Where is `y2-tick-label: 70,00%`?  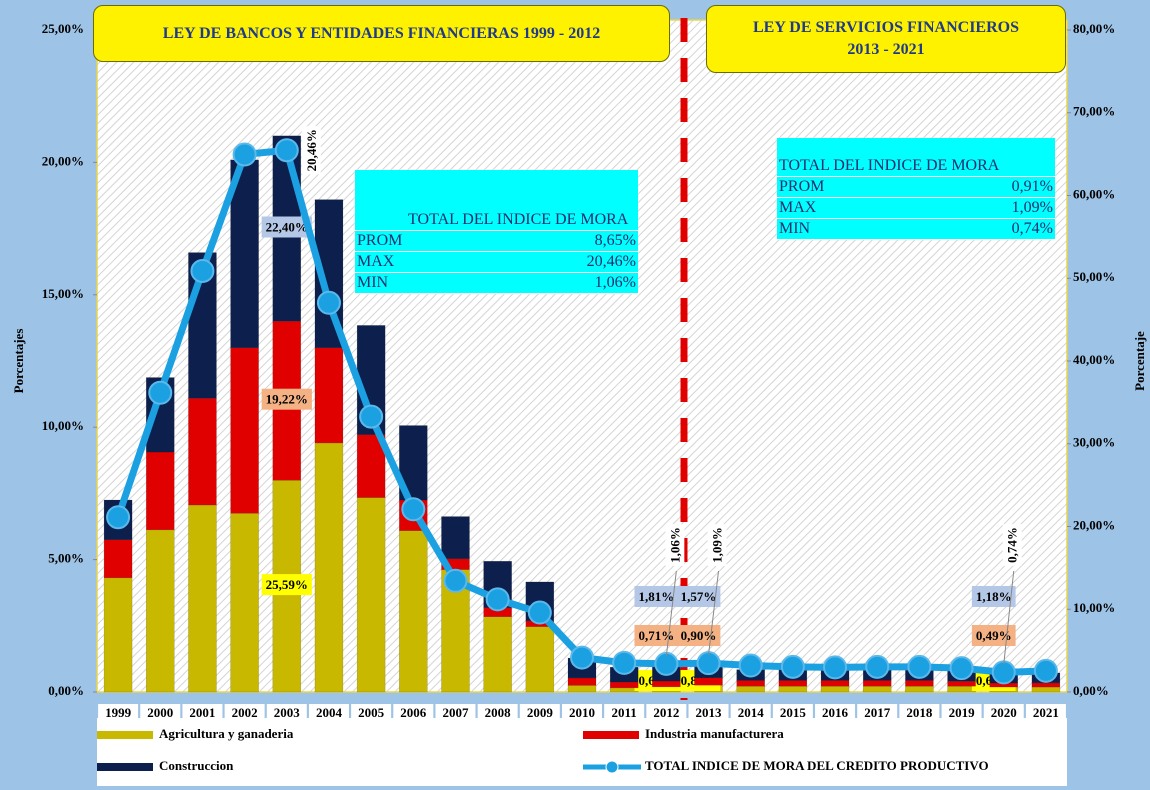 y2-tick-label: 70,00% is located at coordinates (1094, 111).